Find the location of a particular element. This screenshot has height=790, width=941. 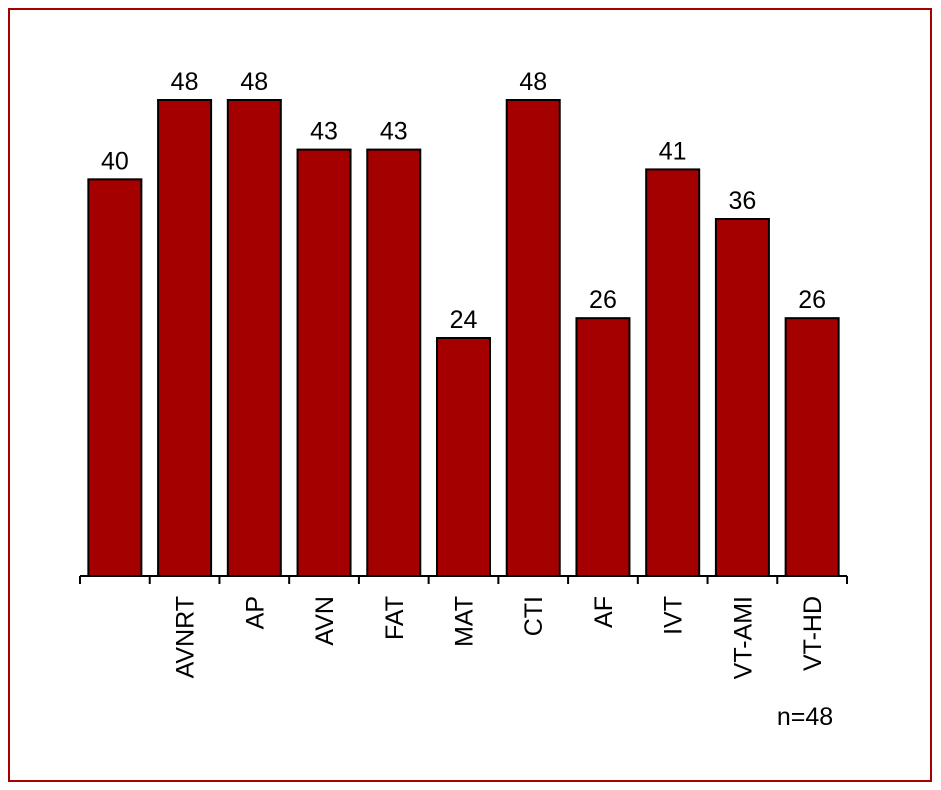

x-tick-label: MAT is located at coordinates (465, 621).